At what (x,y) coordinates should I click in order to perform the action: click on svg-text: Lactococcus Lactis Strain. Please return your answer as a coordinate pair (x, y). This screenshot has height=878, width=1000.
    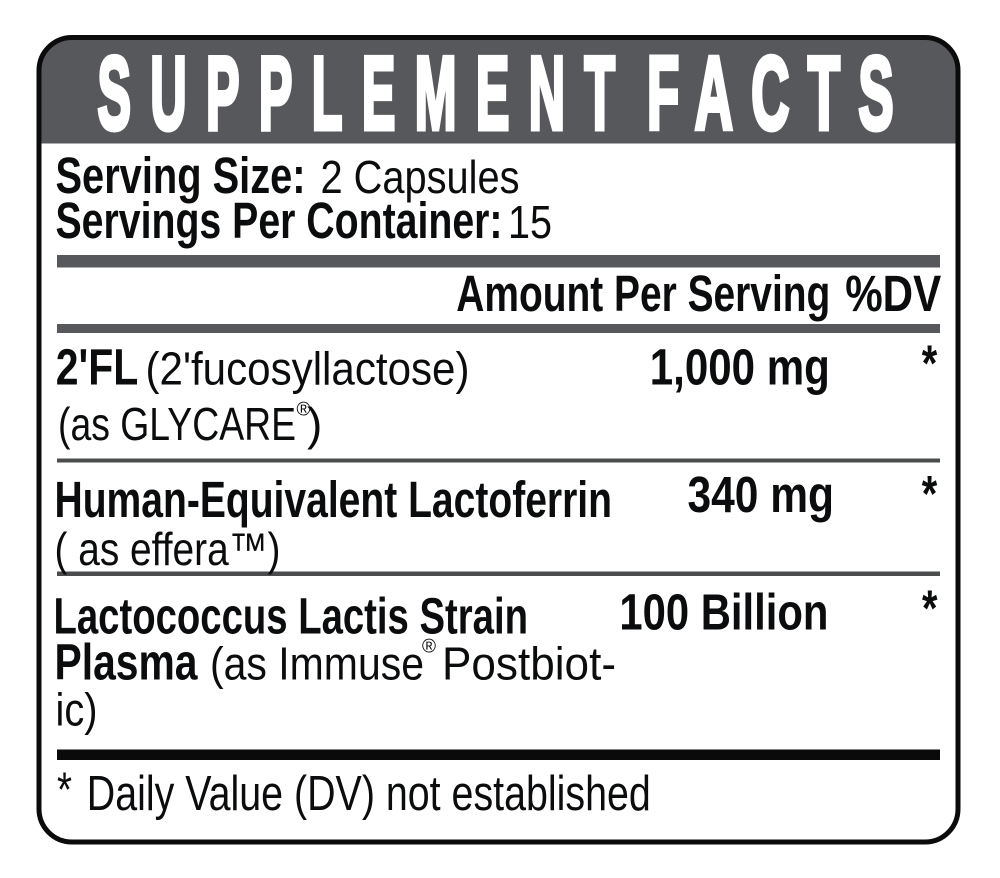
    Looking at the image, I should click on (291, 616).